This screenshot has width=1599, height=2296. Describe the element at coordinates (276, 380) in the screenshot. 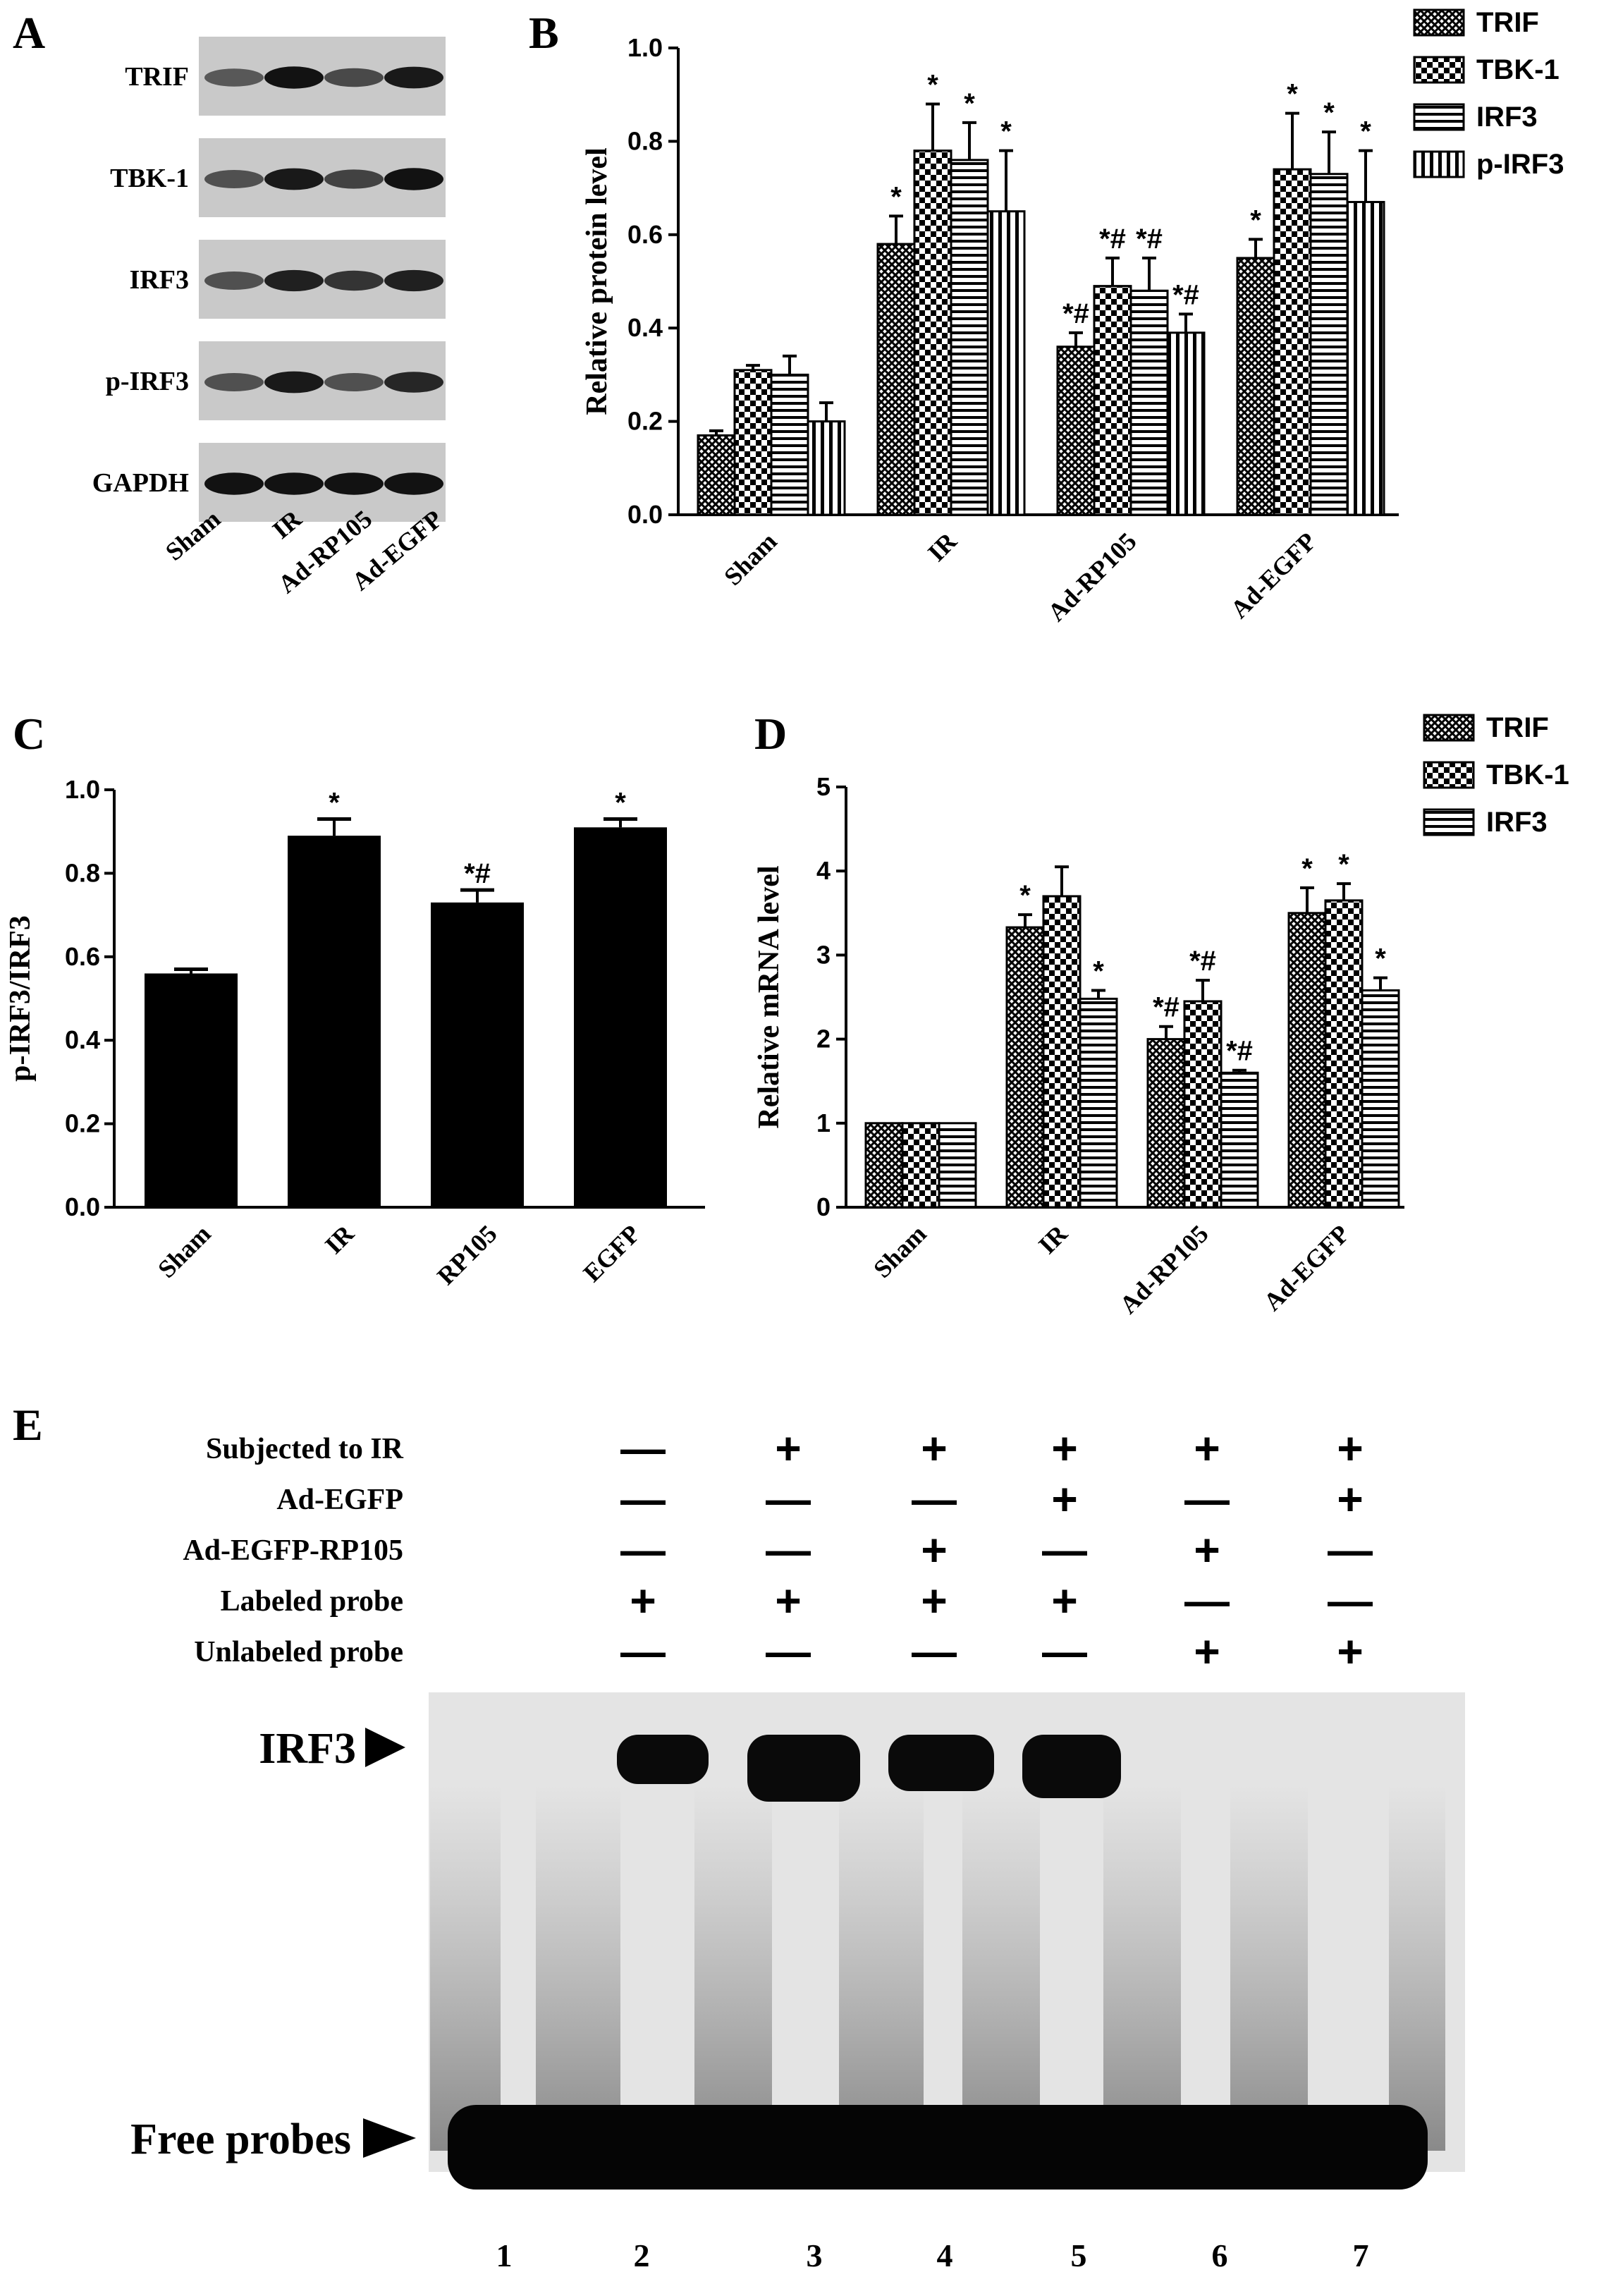

I see `blot-row: p-IRF3` at that location.